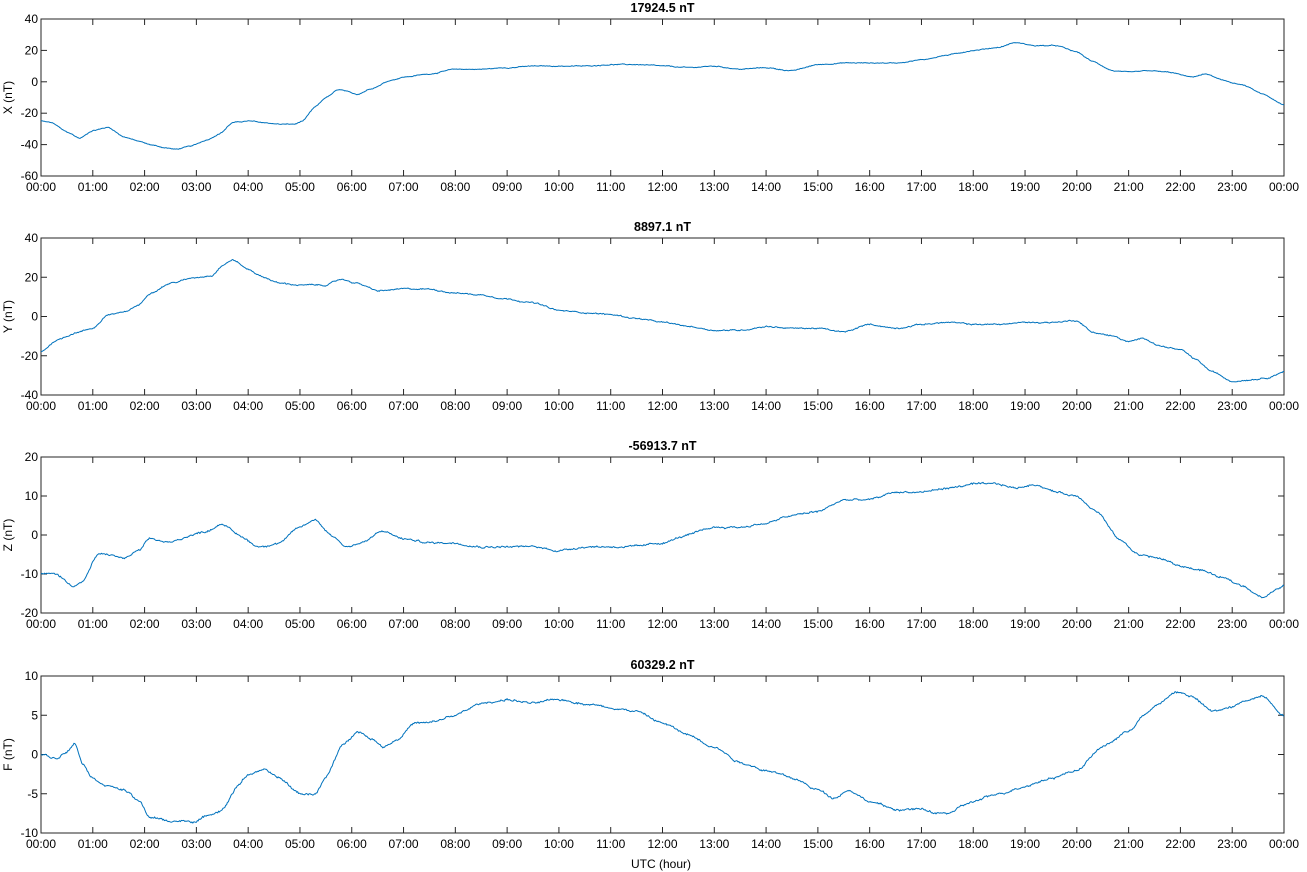 The width and height of the screenshot is (1307, 872). I want to click on panel-z-ytick-label: 10, so click(32, 496).